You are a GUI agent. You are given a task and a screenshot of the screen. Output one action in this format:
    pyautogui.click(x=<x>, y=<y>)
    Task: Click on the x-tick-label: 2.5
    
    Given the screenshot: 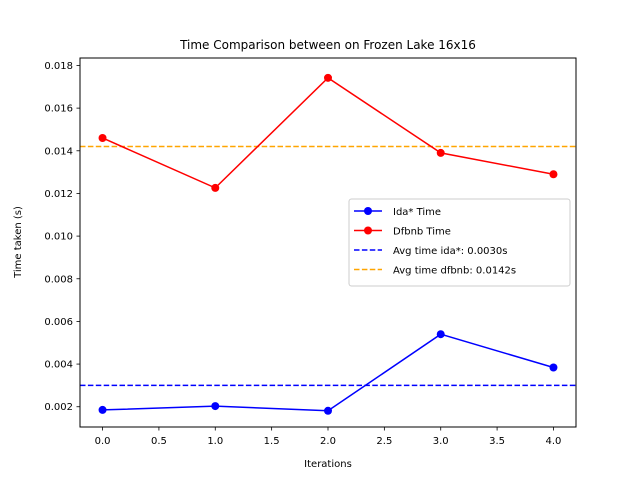 What is the action you would take?
    pyautogui.click(x=384, y=441)
    